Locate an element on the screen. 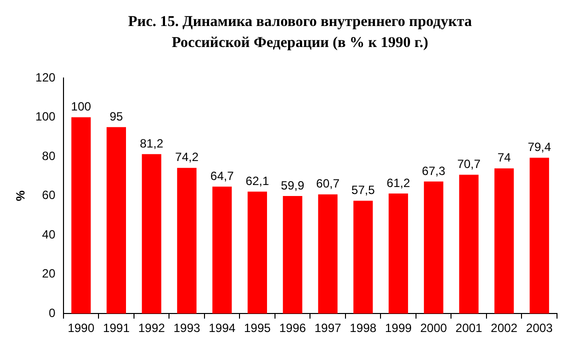  data-label: 62,1 is located at coordinates (258, 181).